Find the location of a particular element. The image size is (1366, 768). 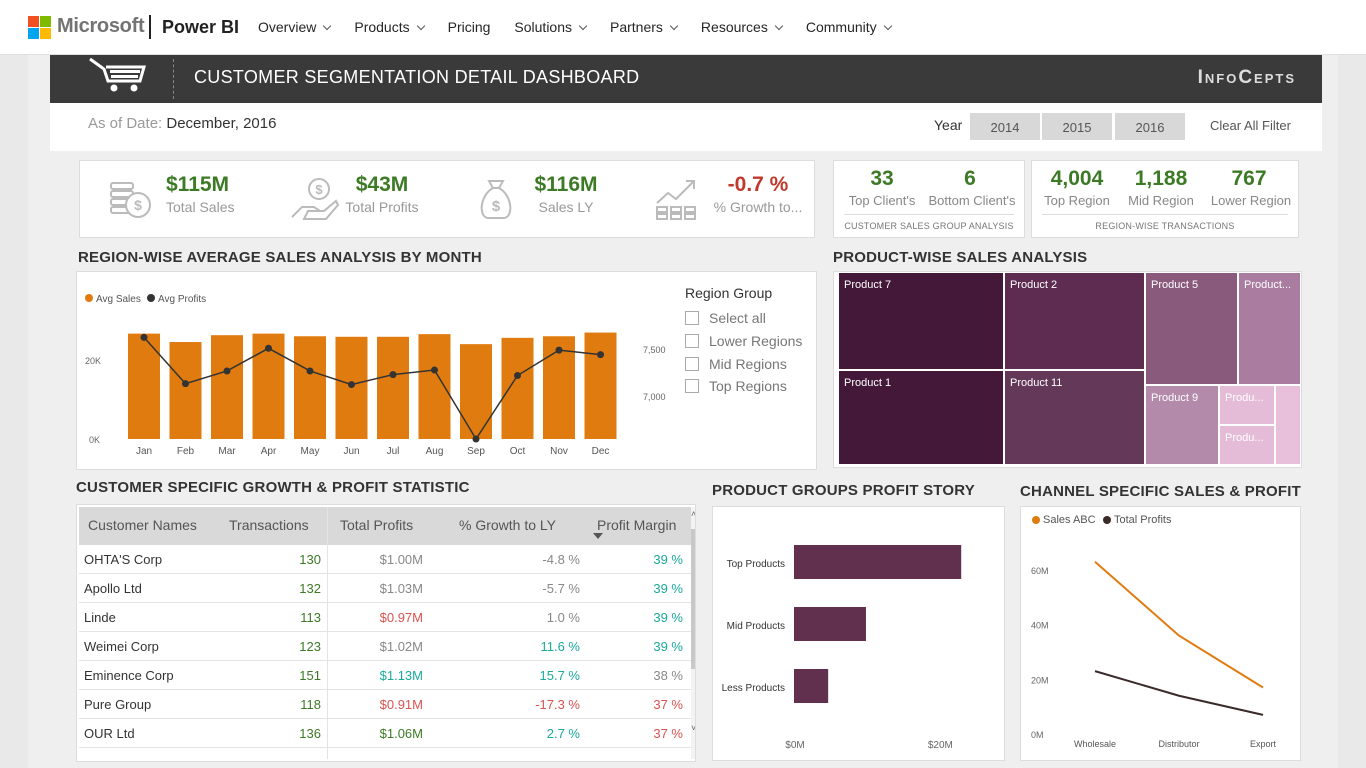

table-row: Eminence Corp 151 $1.13M 15.7 % 38 % is located at coordinates (385, 675).